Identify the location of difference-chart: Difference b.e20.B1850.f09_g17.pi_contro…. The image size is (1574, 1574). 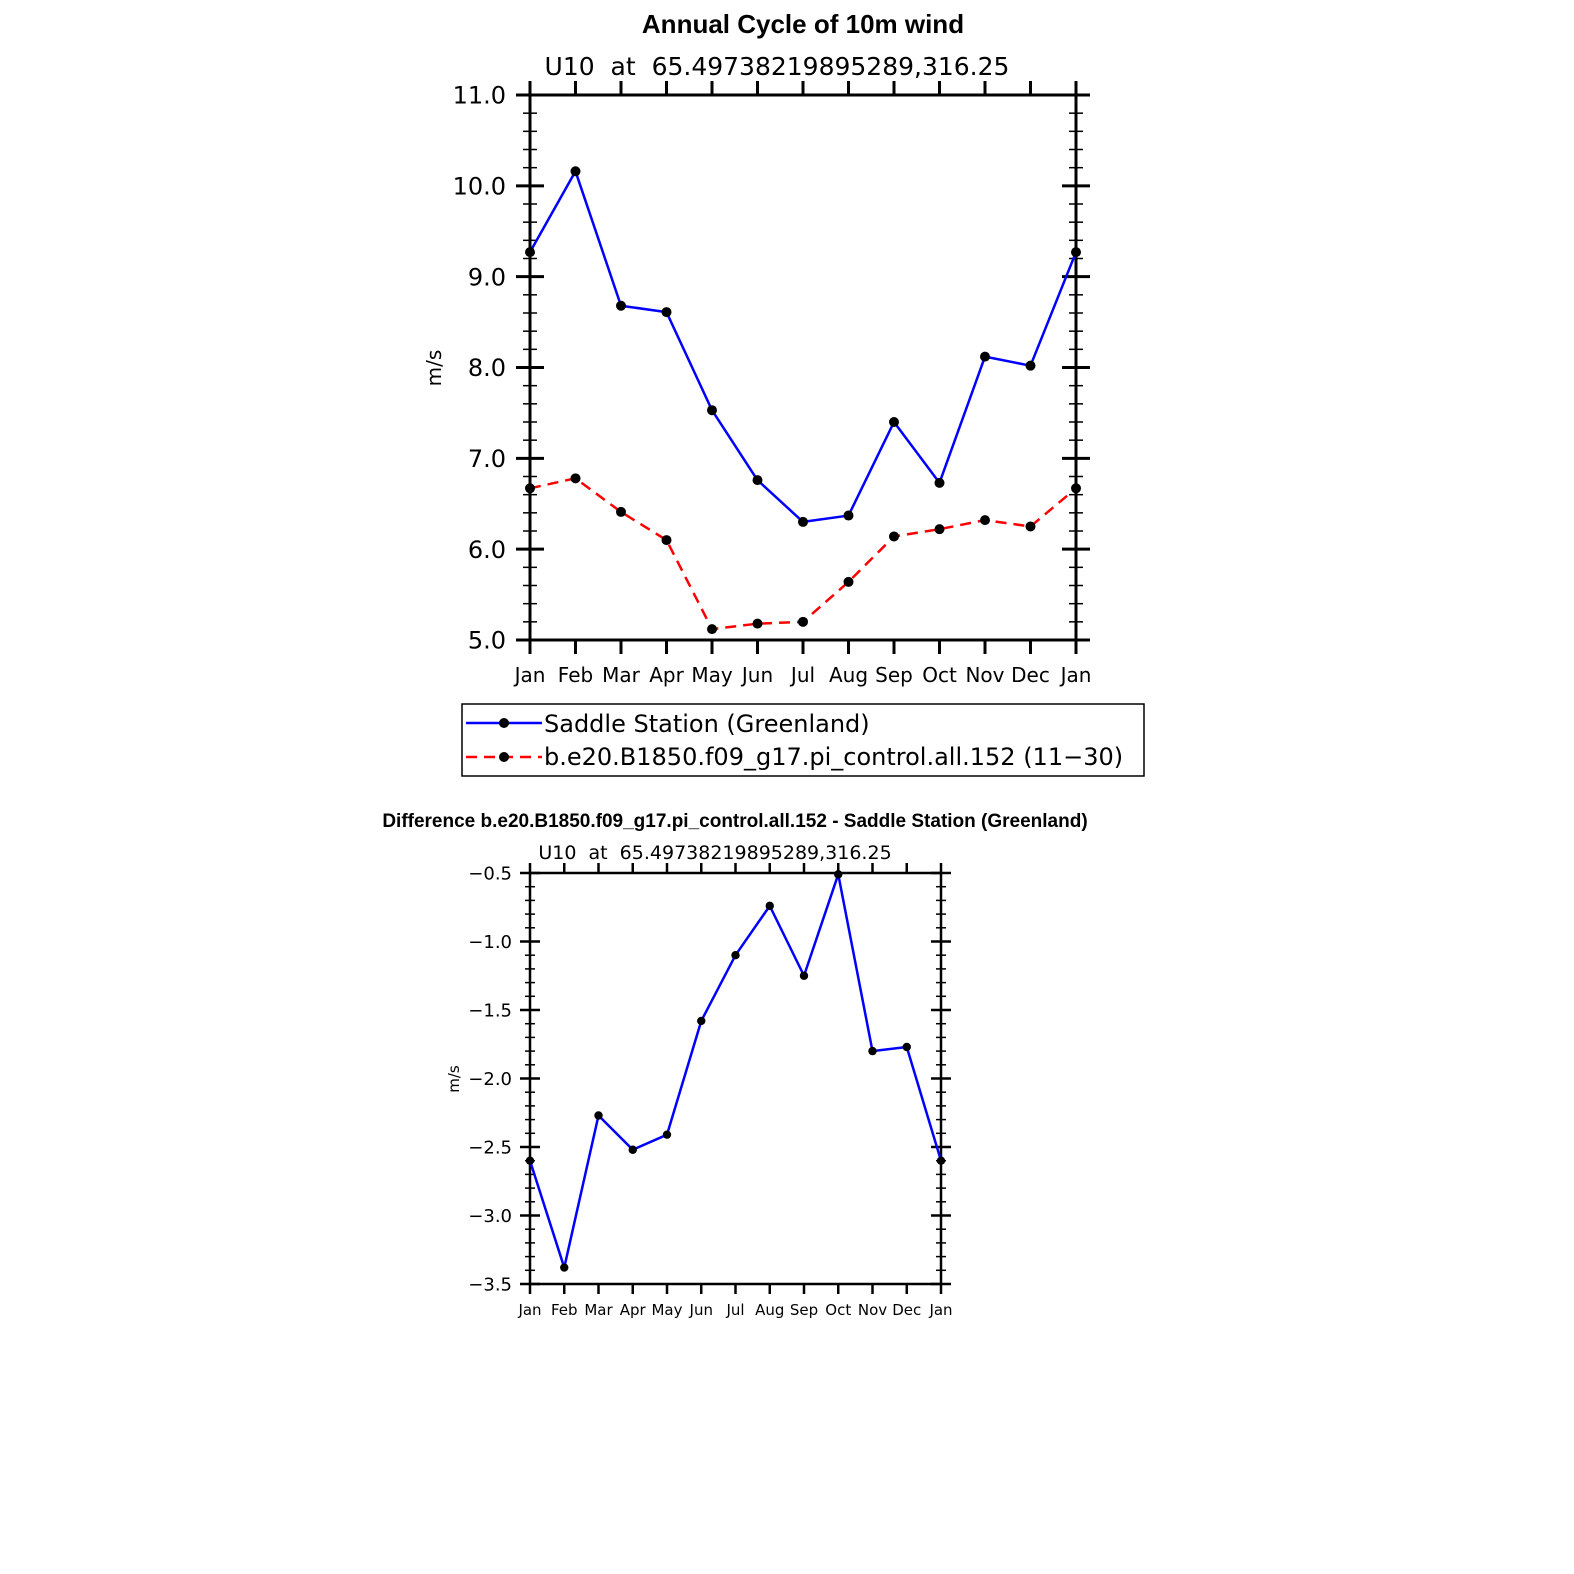
(734, 1065).